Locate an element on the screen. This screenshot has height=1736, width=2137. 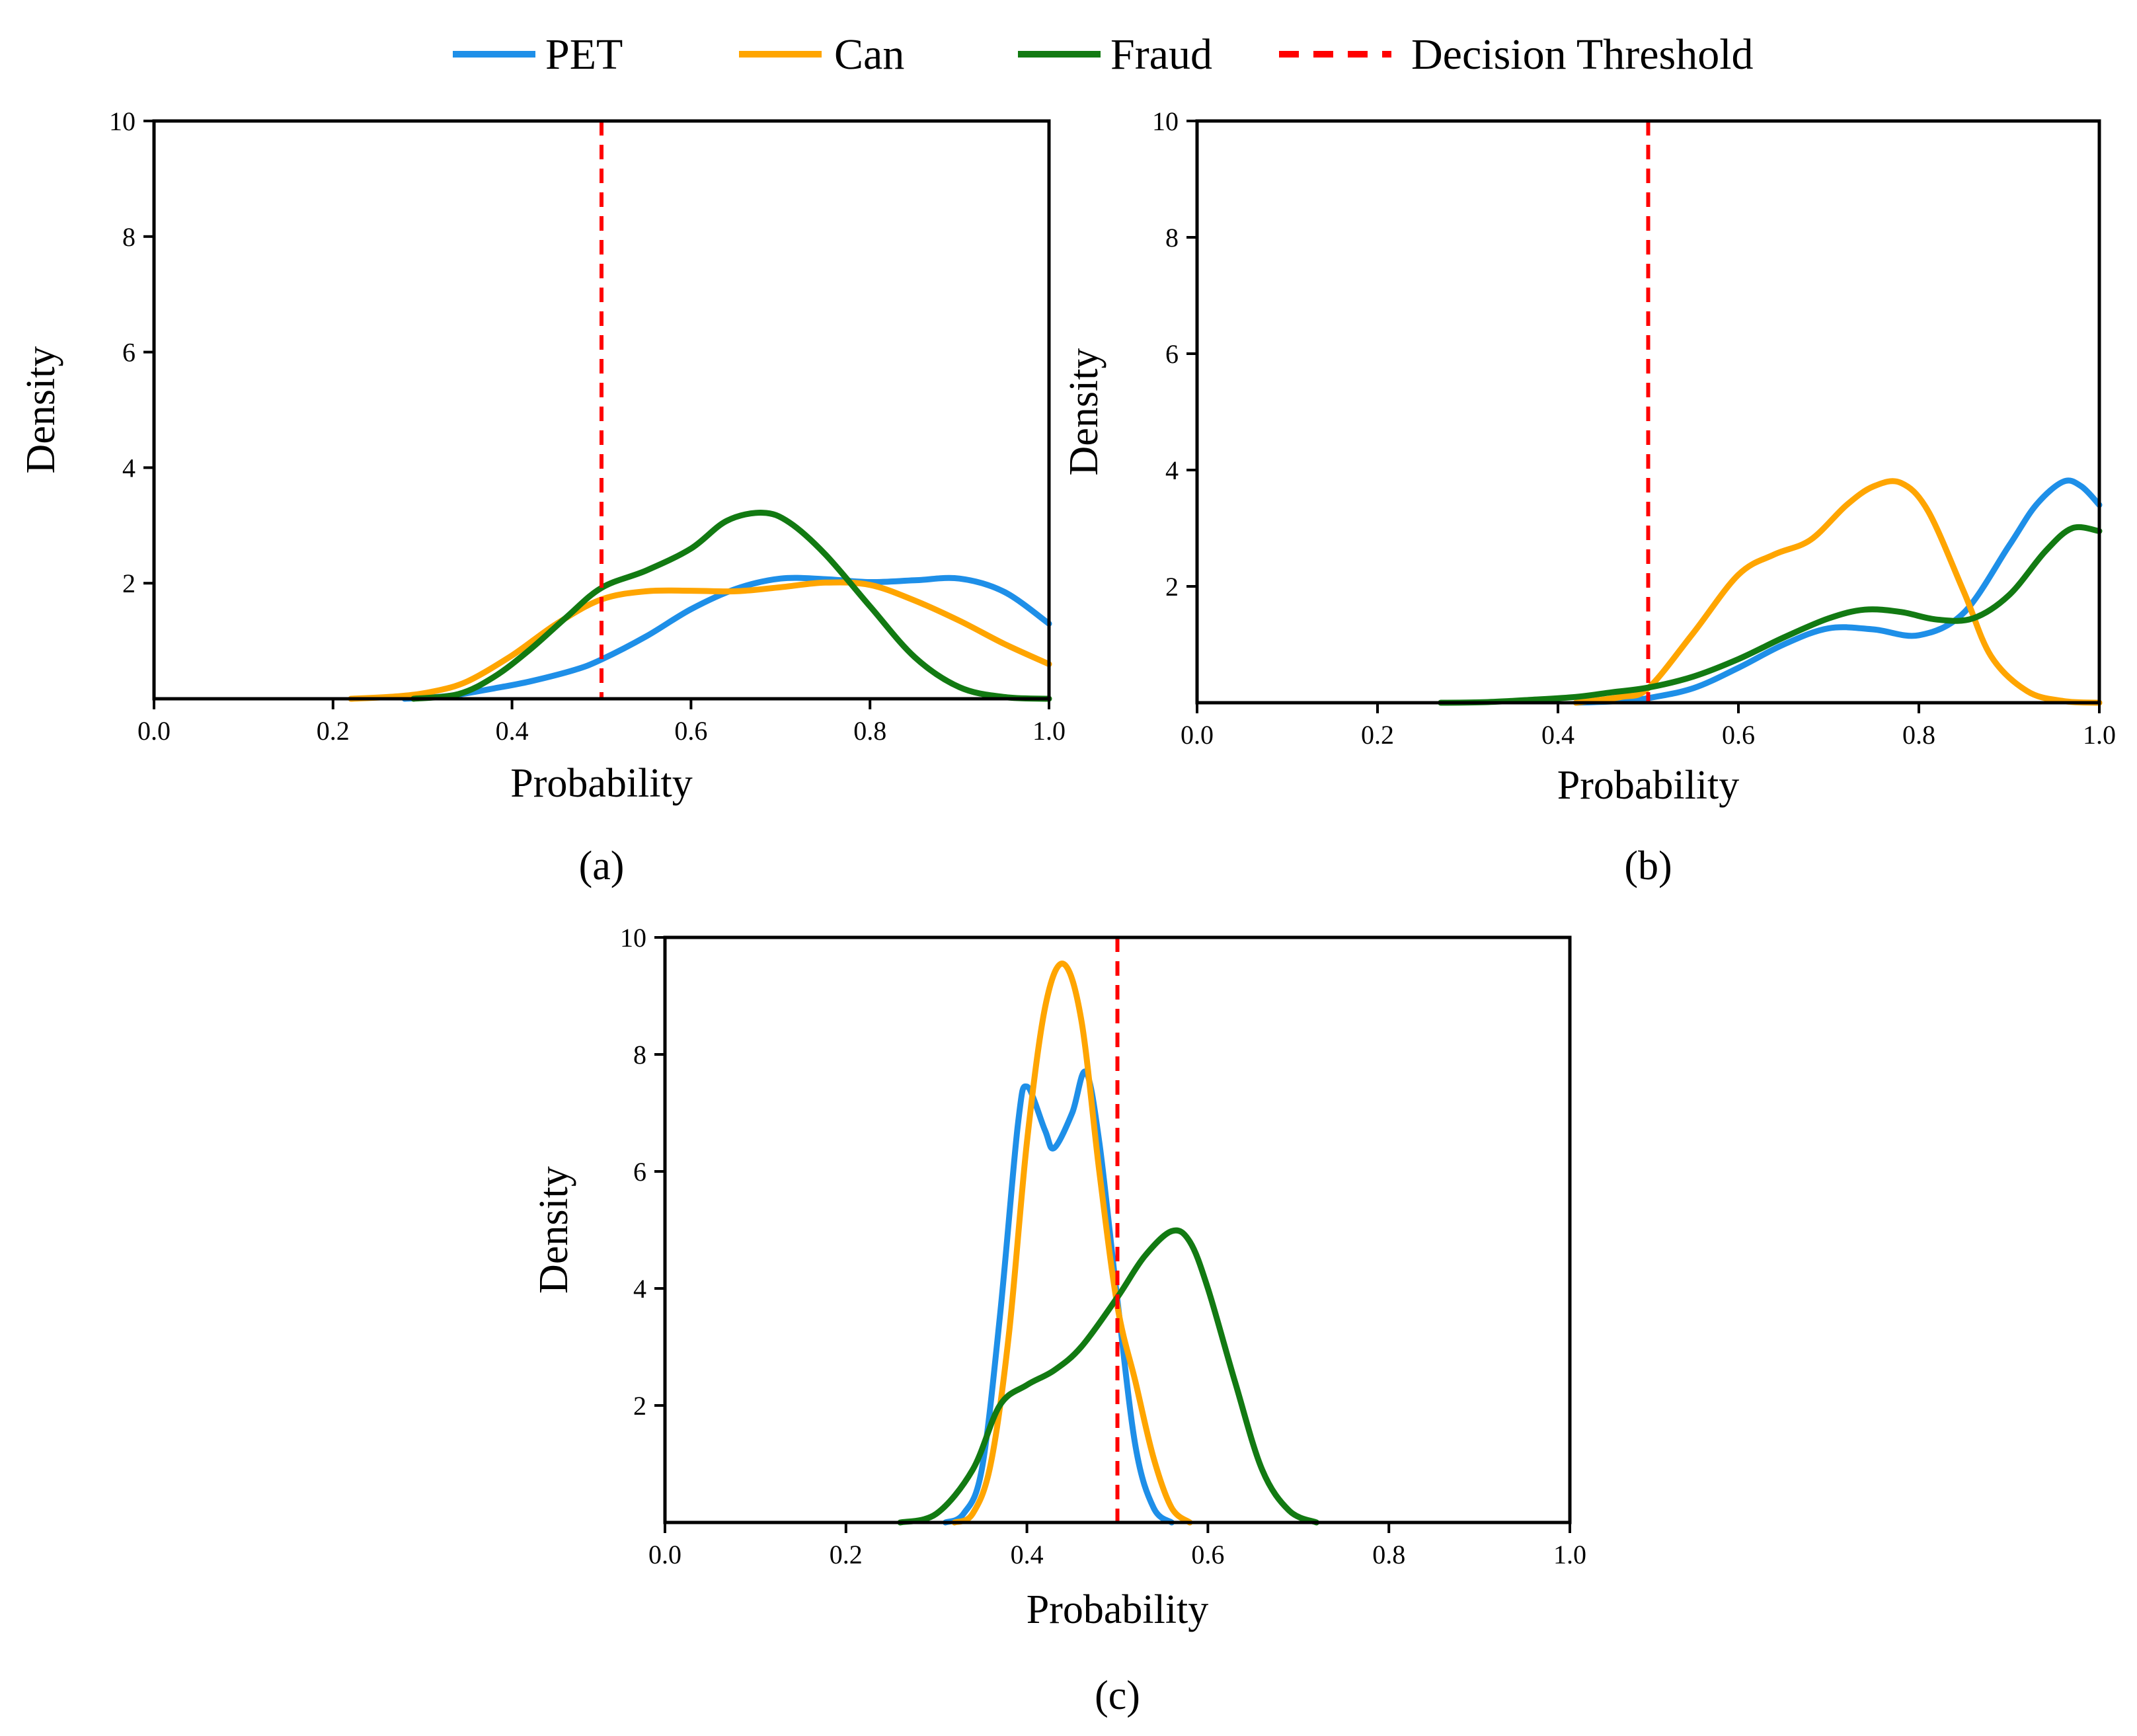
panel-b-fraud-curve is located at coordinates (1770, 615).